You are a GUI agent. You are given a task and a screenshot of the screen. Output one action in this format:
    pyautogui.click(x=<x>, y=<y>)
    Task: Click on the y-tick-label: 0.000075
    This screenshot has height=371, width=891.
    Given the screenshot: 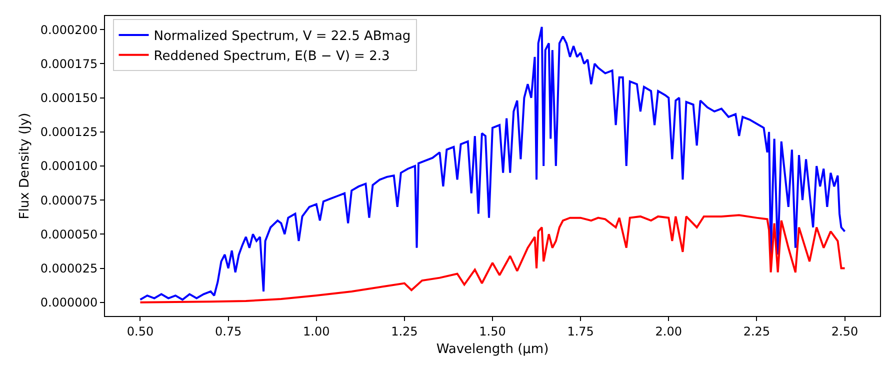 What is the action you would take?
    pyautogui.click(x=69, y=200)
    